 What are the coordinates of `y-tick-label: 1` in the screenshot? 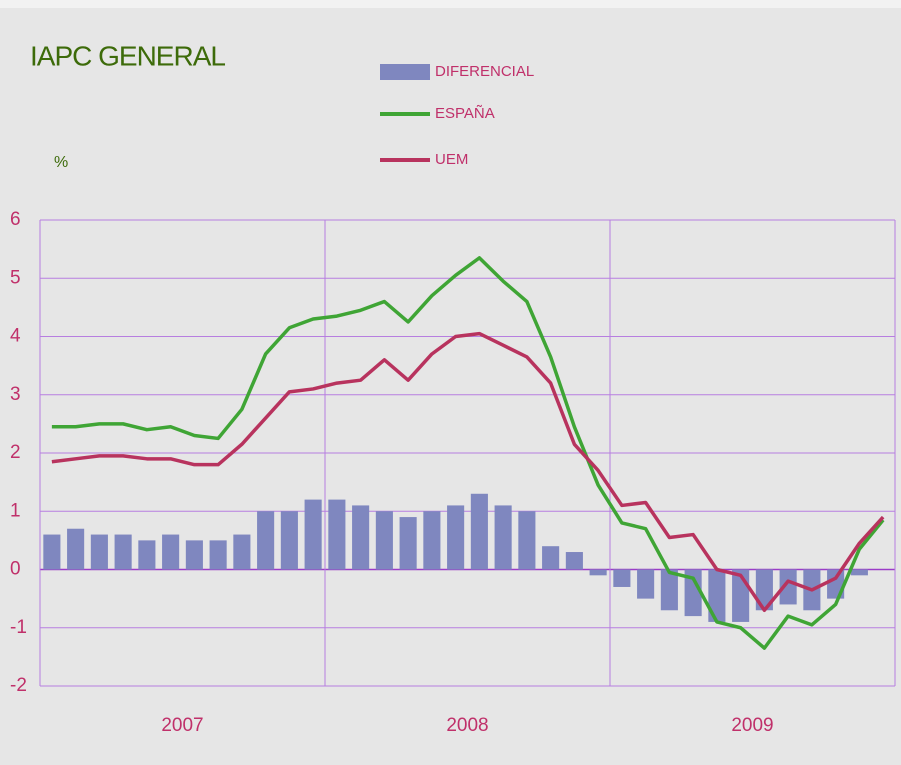 It's located at (15, 510).